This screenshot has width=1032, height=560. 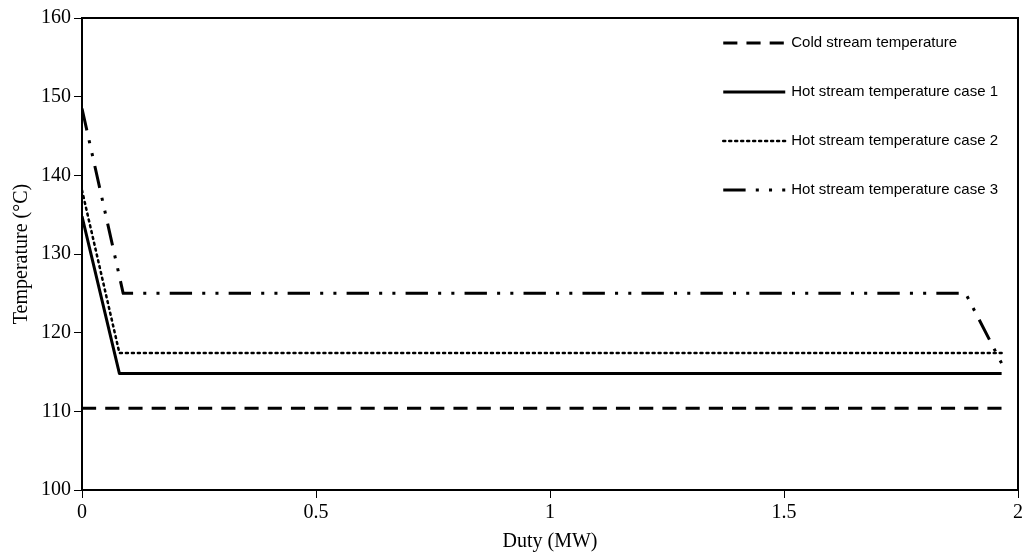 I want to click on y-tick-label: 160, so click(x=56, y=16).